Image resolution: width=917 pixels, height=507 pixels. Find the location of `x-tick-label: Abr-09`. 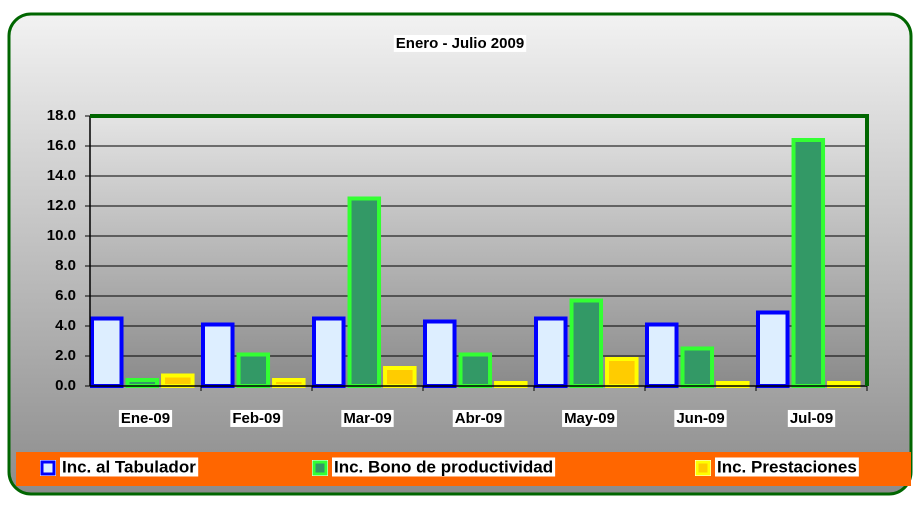

x-tick-label: Abr-09 is located at coordinates (479, 418).